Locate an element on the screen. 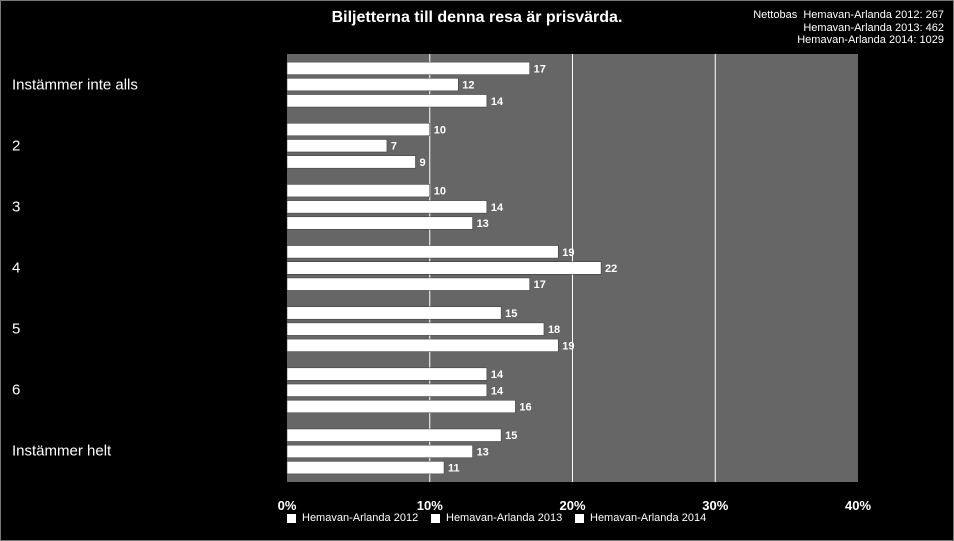  category-label: 2 is located at coordinates (16, 146).